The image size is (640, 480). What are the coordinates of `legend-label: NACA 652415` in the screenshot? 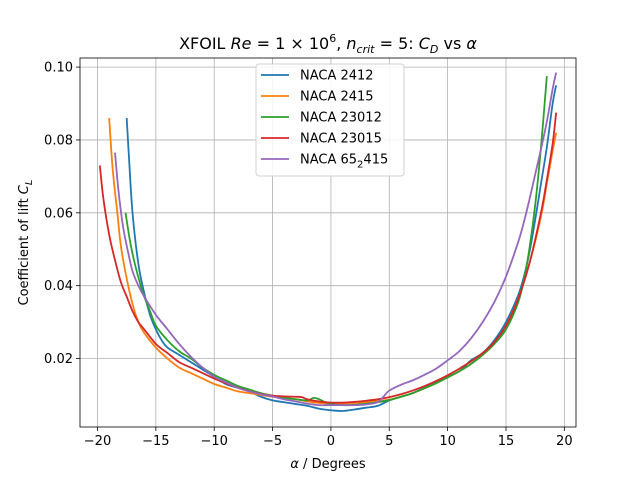 It's located at (344, 162).